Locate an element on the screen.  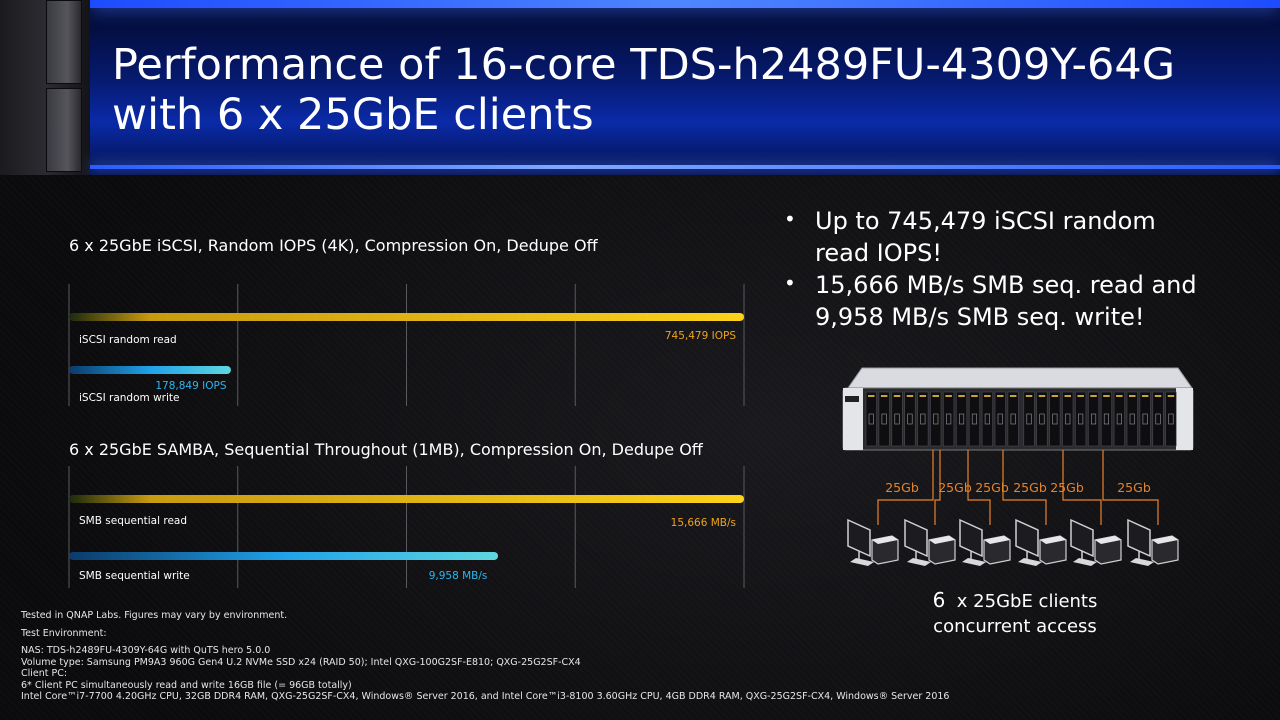
value-label: 9,958 MB/s is located at coordinates (458, 576).